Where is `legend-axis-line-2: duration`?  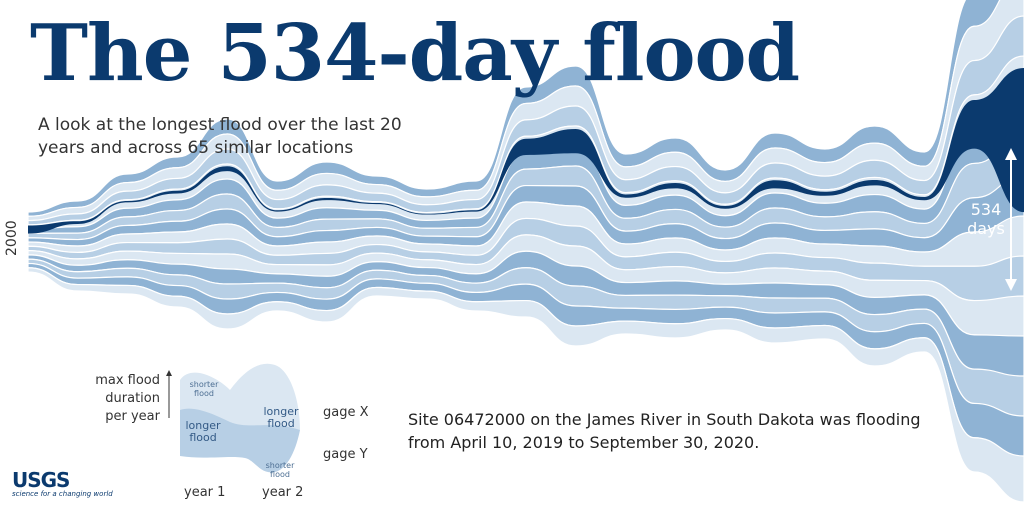 legend-axis-line-2: duration is located at coordinates (132, 398).